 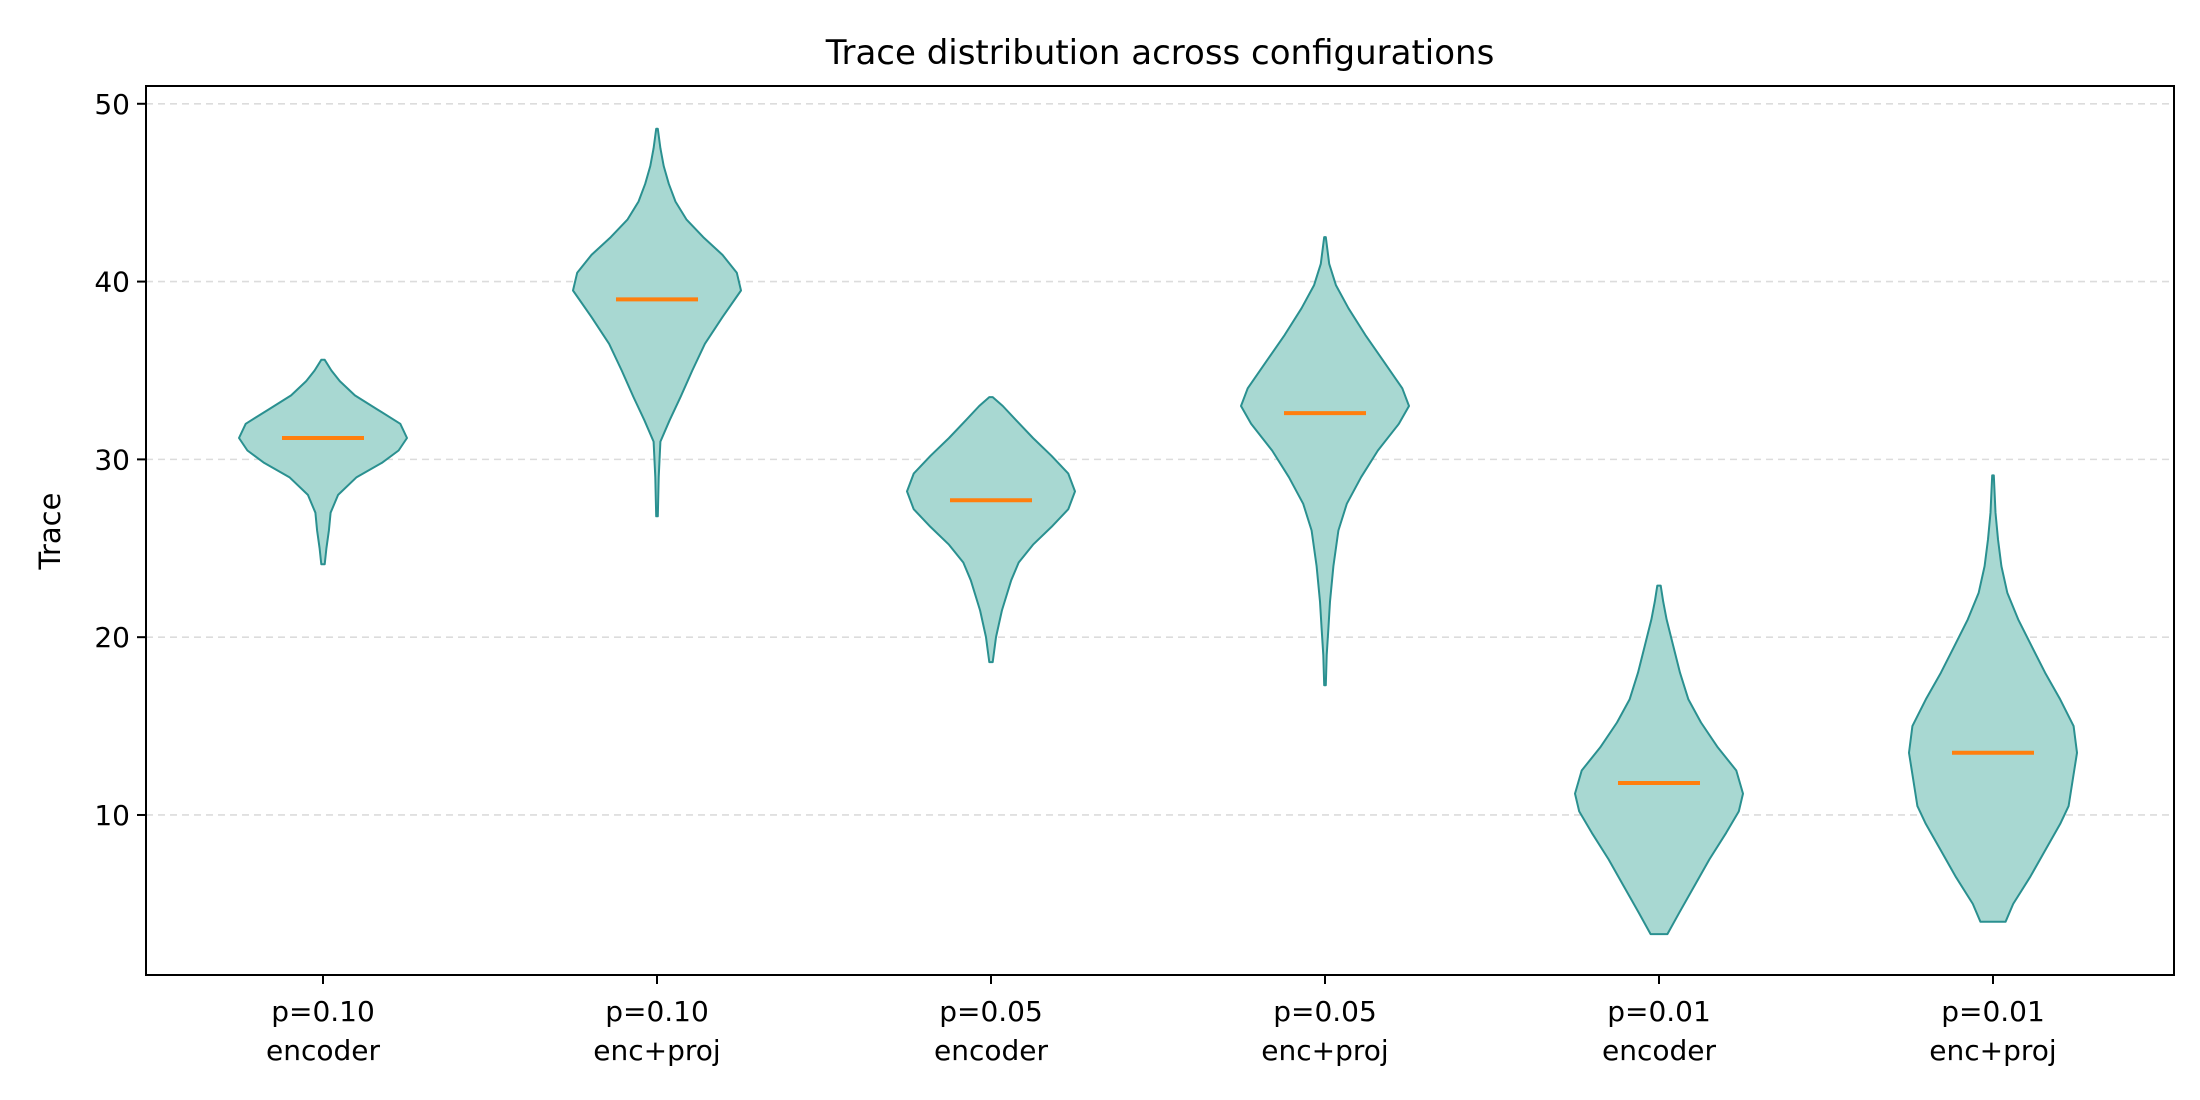 What do you see at coordinates (112, 459) in the screenshot?
I see `y-tick-label: 30` at bounding box center [112, 459].